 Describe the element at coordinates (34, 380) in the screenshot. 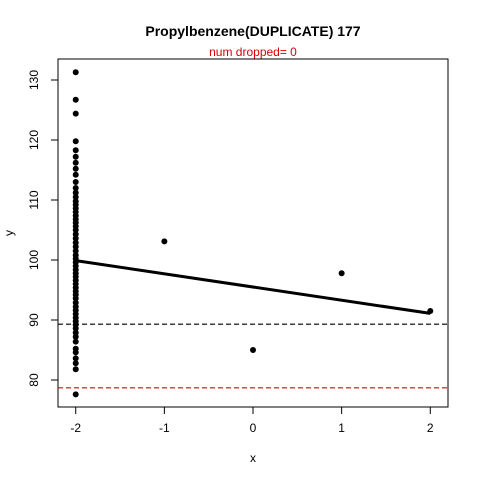

I see `y-tick-label: 80` at that location.